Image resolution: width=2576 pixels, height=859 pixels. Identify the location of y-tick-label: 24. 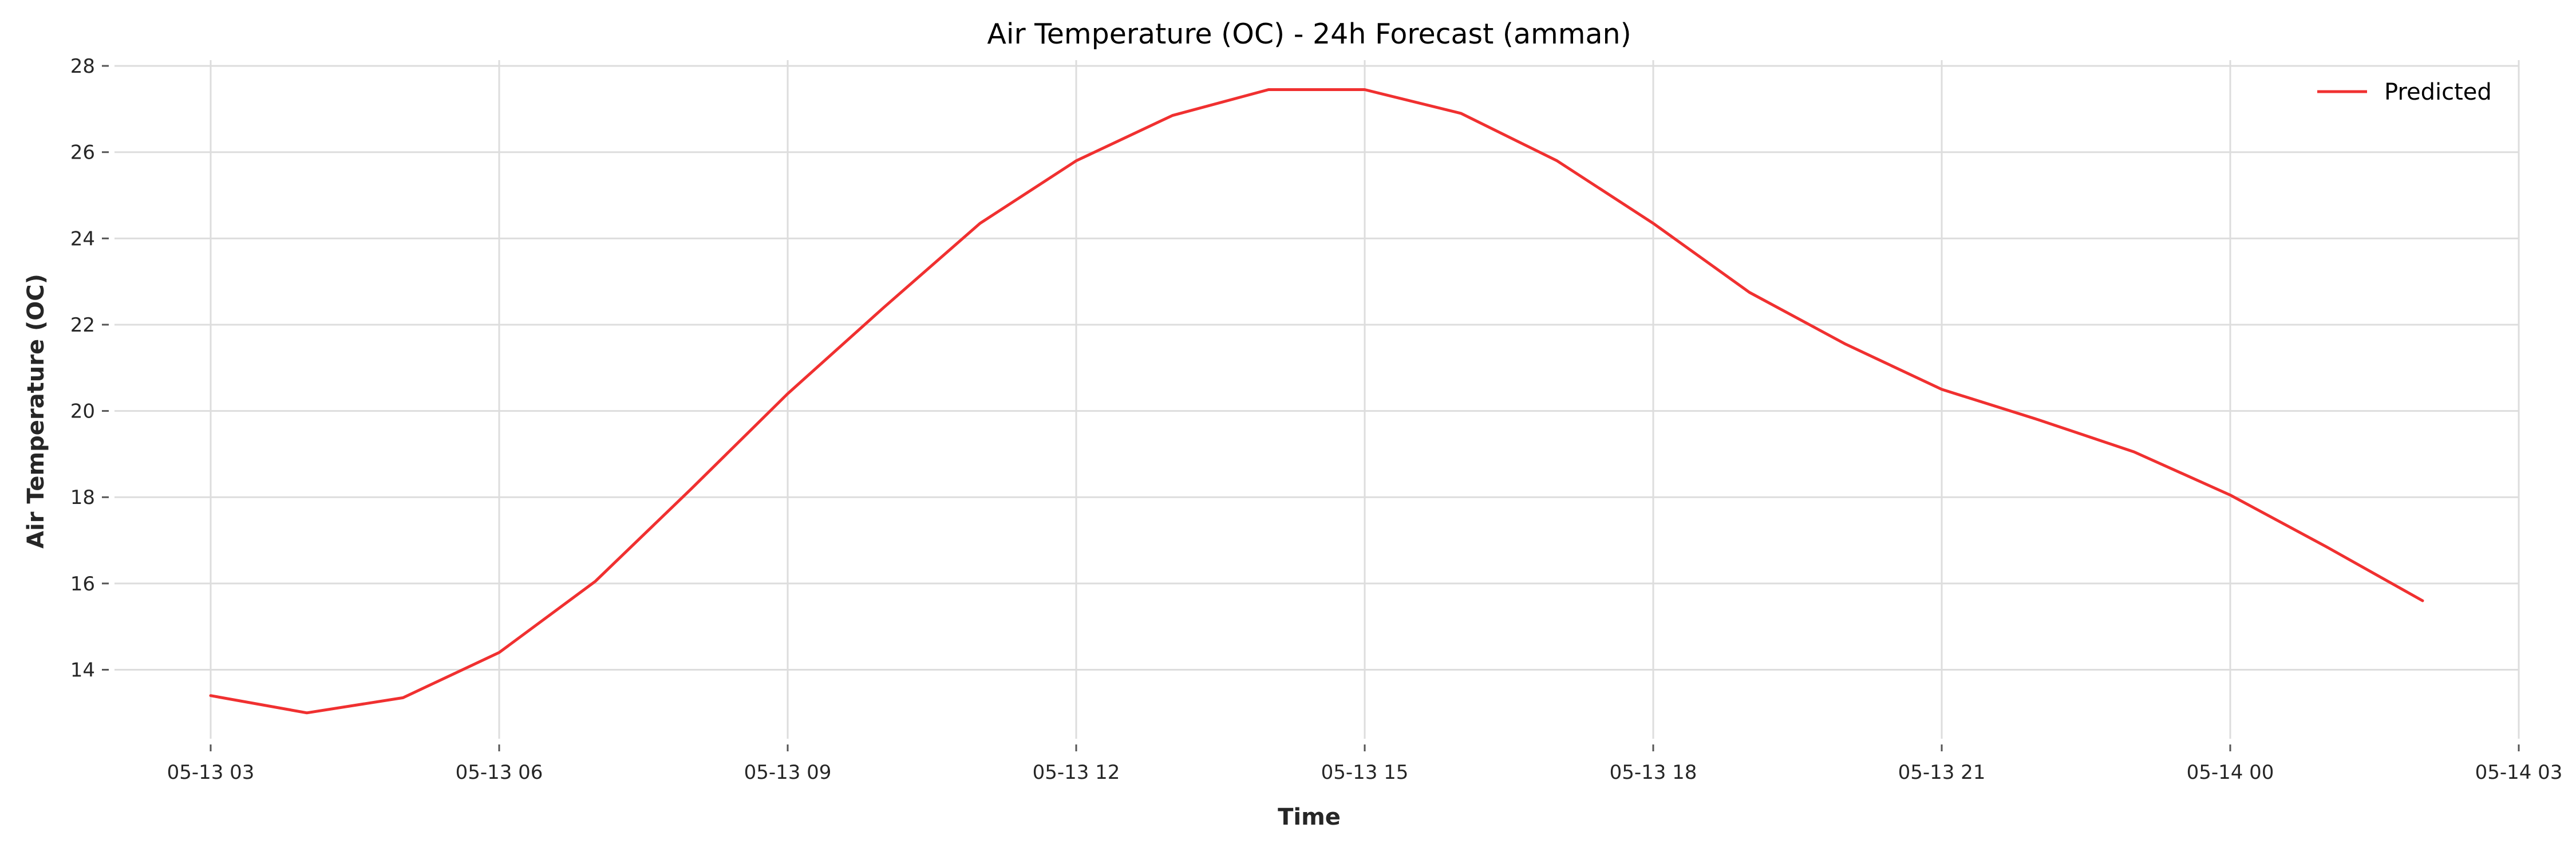
(82, 238).